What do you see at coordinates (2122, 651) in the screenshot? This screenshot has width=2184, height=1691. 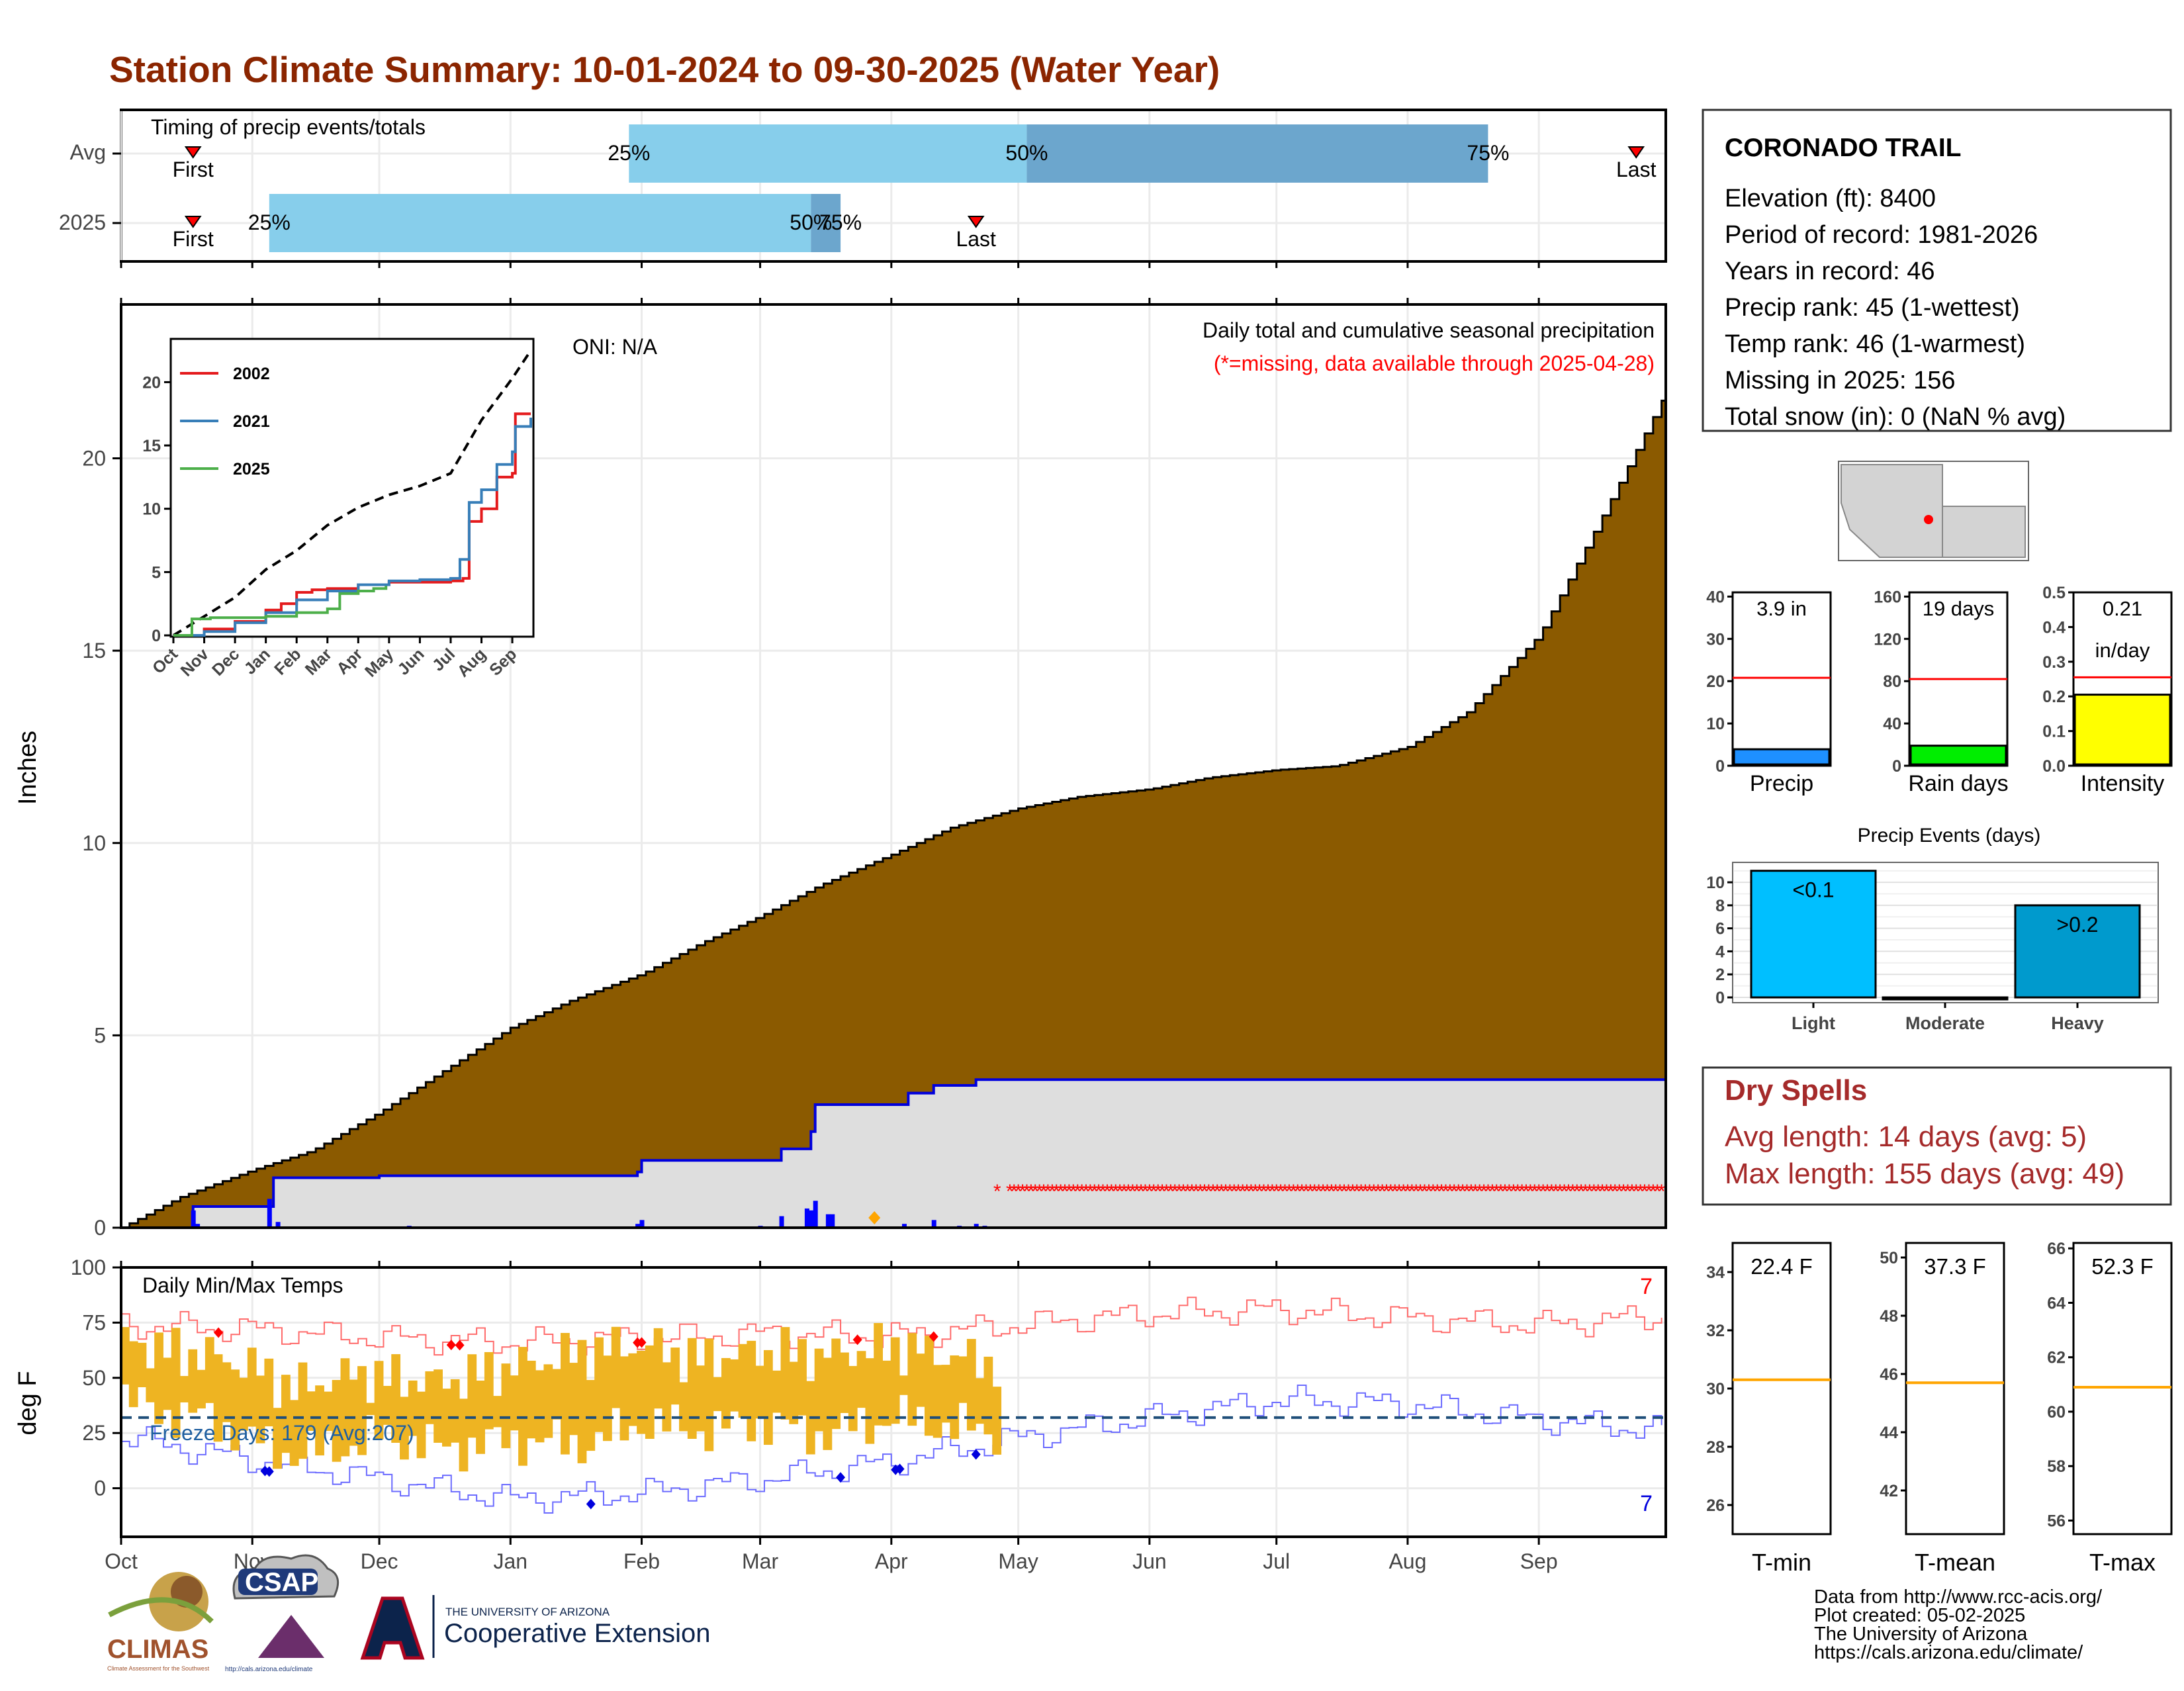 I see `mini-chart-value-unit: in/day` at bounding box center [2122, 651].